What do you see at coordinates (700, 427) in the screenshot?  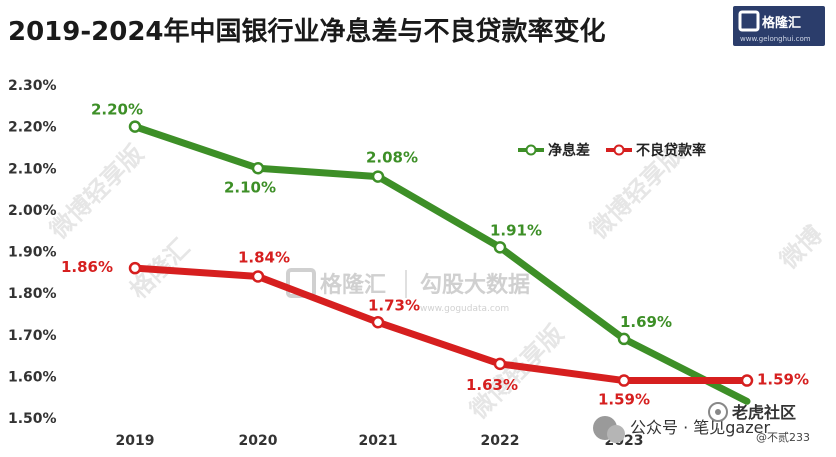 I see `wechat-account-label: 公众号 · 笔见gazer` at bounding box center [700, 427].